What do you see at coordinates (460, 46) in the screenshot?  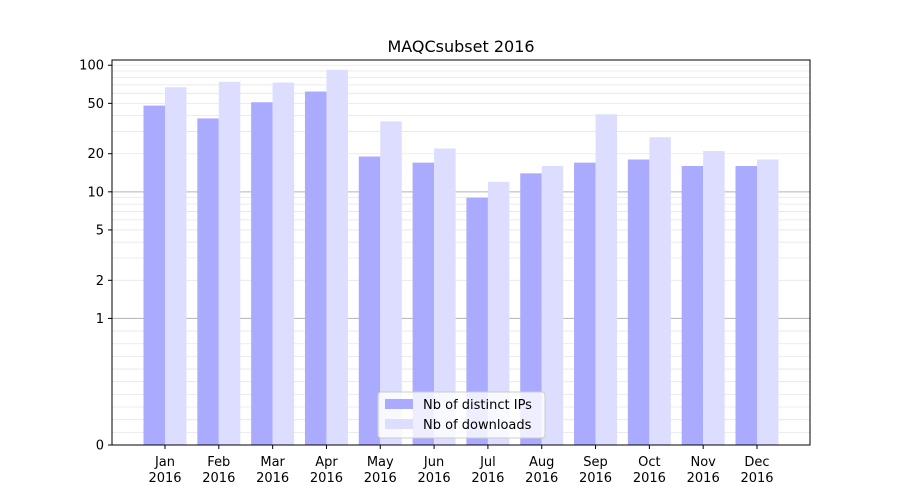 I see `chart-title: MAQCsubset 2016` at bounding box center [460, 46].